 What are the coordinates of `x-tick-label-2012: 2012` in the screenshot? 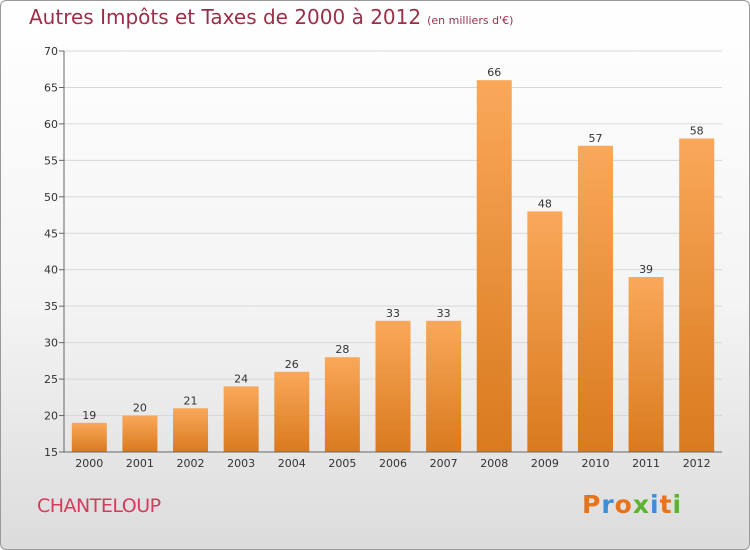 It's located at (697, 463).